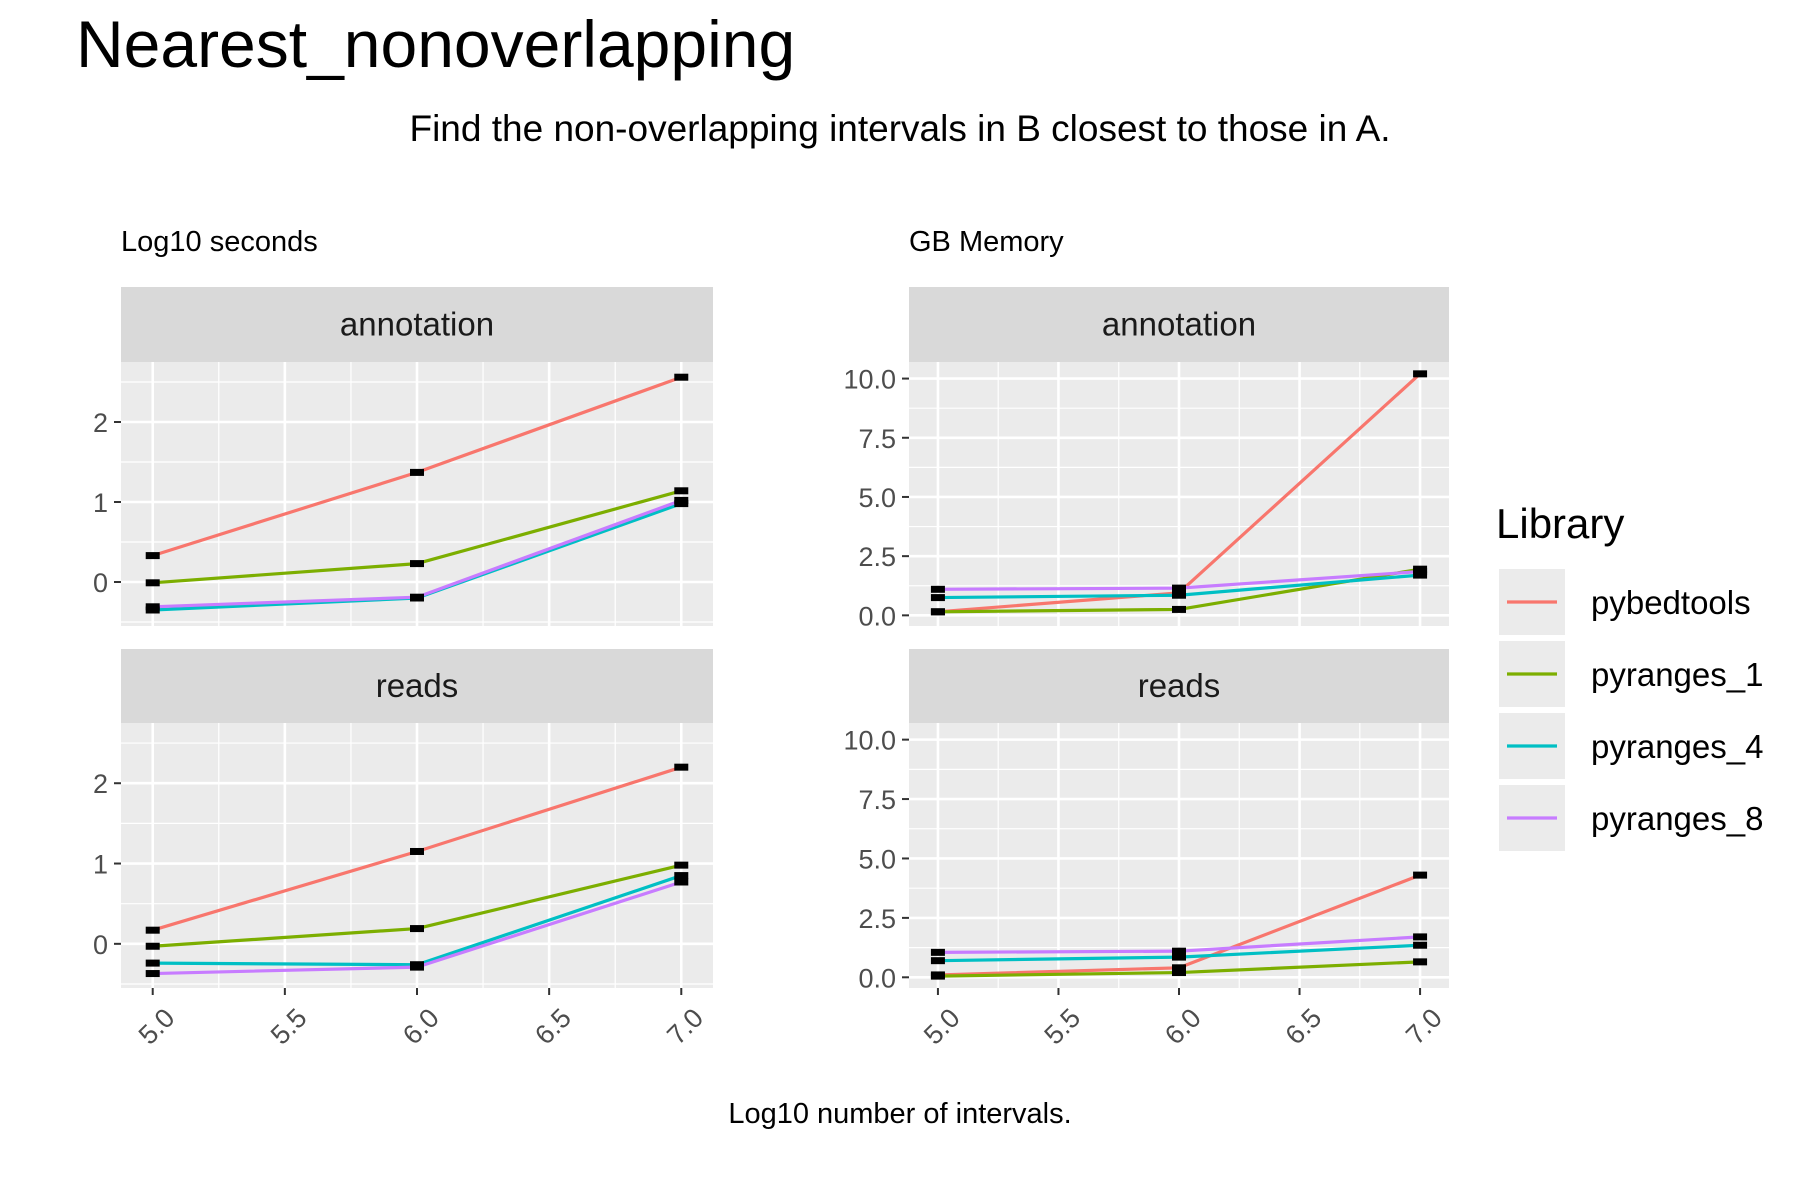  I want to click on facet-0-1: reads 0 1 2 5.0 5.5 6.0 6.5 7.0, so click(403, 849).